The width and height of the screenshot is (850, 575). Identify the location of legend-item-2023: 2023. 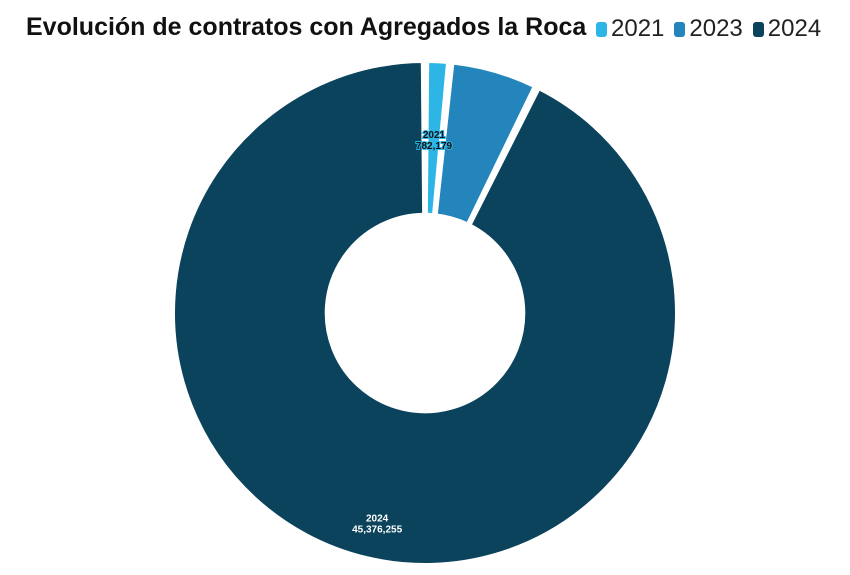
(708, 29).